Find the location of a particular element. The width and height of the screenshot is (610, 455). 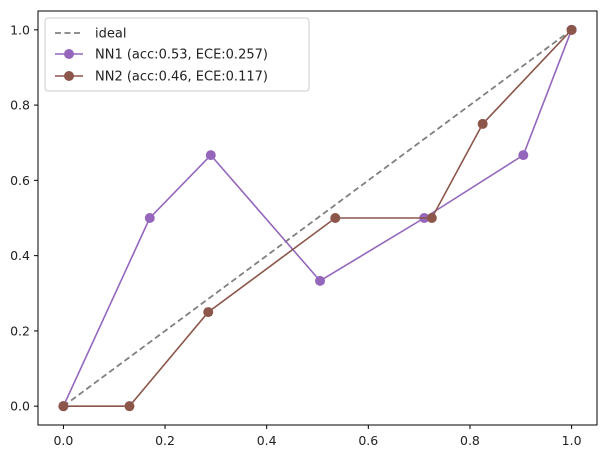

y-tick-label: 0.6 is located at coordinates (20, 180).